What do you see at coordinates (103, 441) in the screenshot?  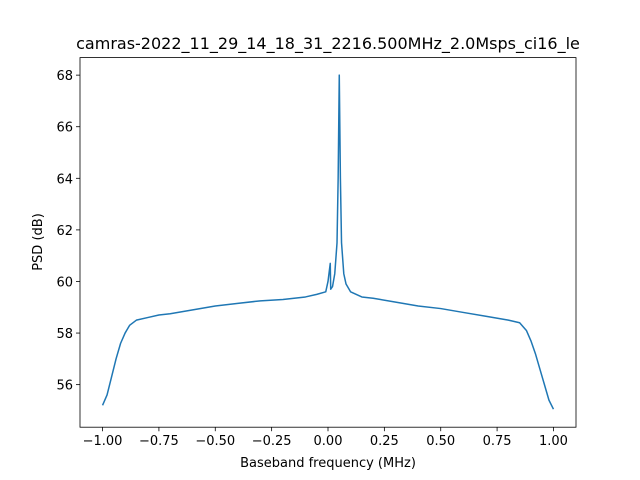 I see `x-tick-label: −1.00` at bounding box center [103, 441].